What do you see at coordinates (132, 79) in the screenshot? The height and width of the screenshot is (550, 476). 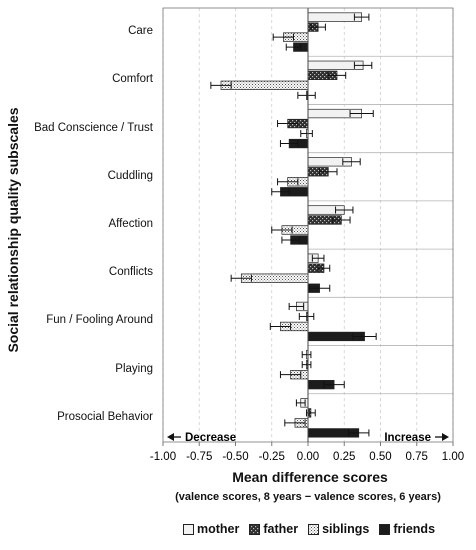 I see `category-label: Comfort` at bounding box center [132, 79].